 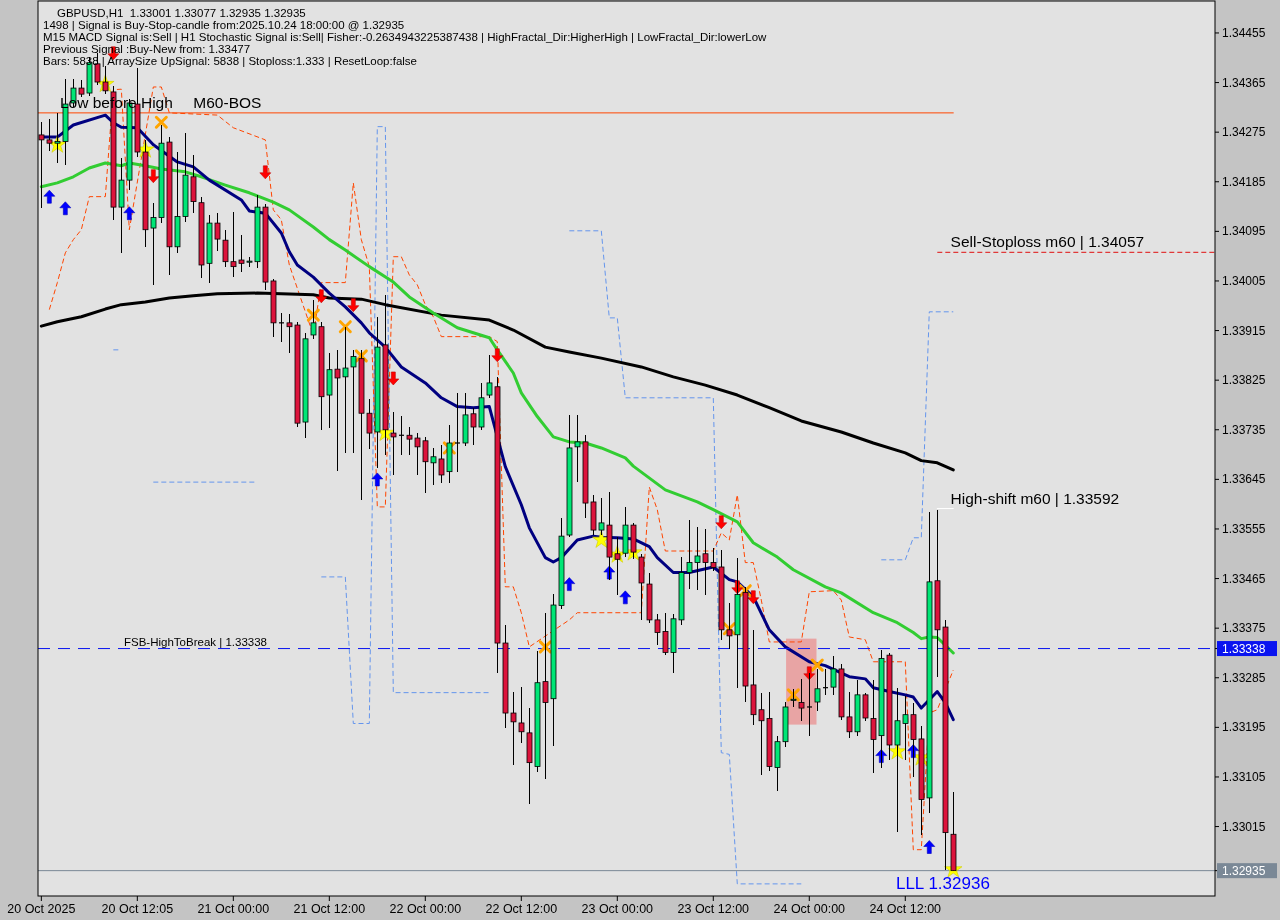 I want to click on y-tick-label: 1.34365, so click(x=1244, y=82).